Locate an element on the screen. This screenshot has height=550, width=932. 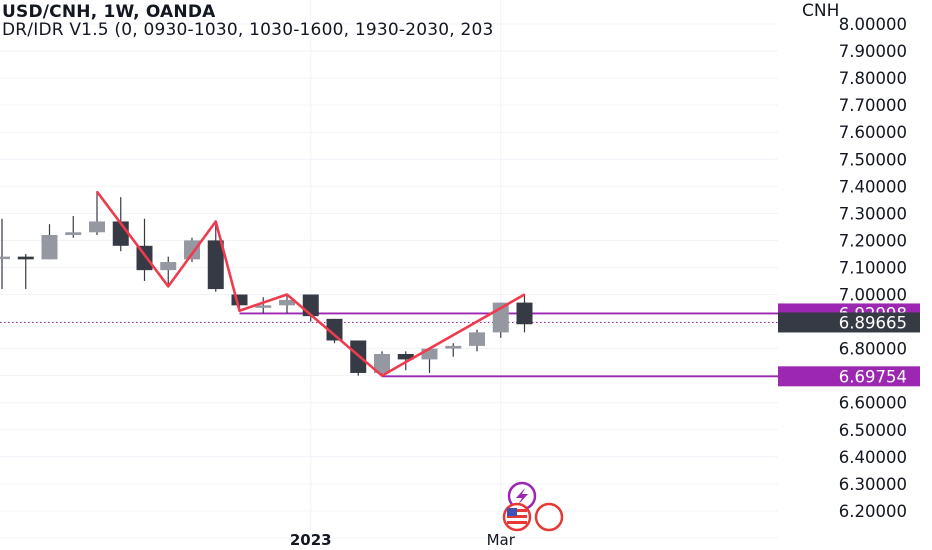
price-badge-label: 6.69754 is located at coordinates (873, 376).